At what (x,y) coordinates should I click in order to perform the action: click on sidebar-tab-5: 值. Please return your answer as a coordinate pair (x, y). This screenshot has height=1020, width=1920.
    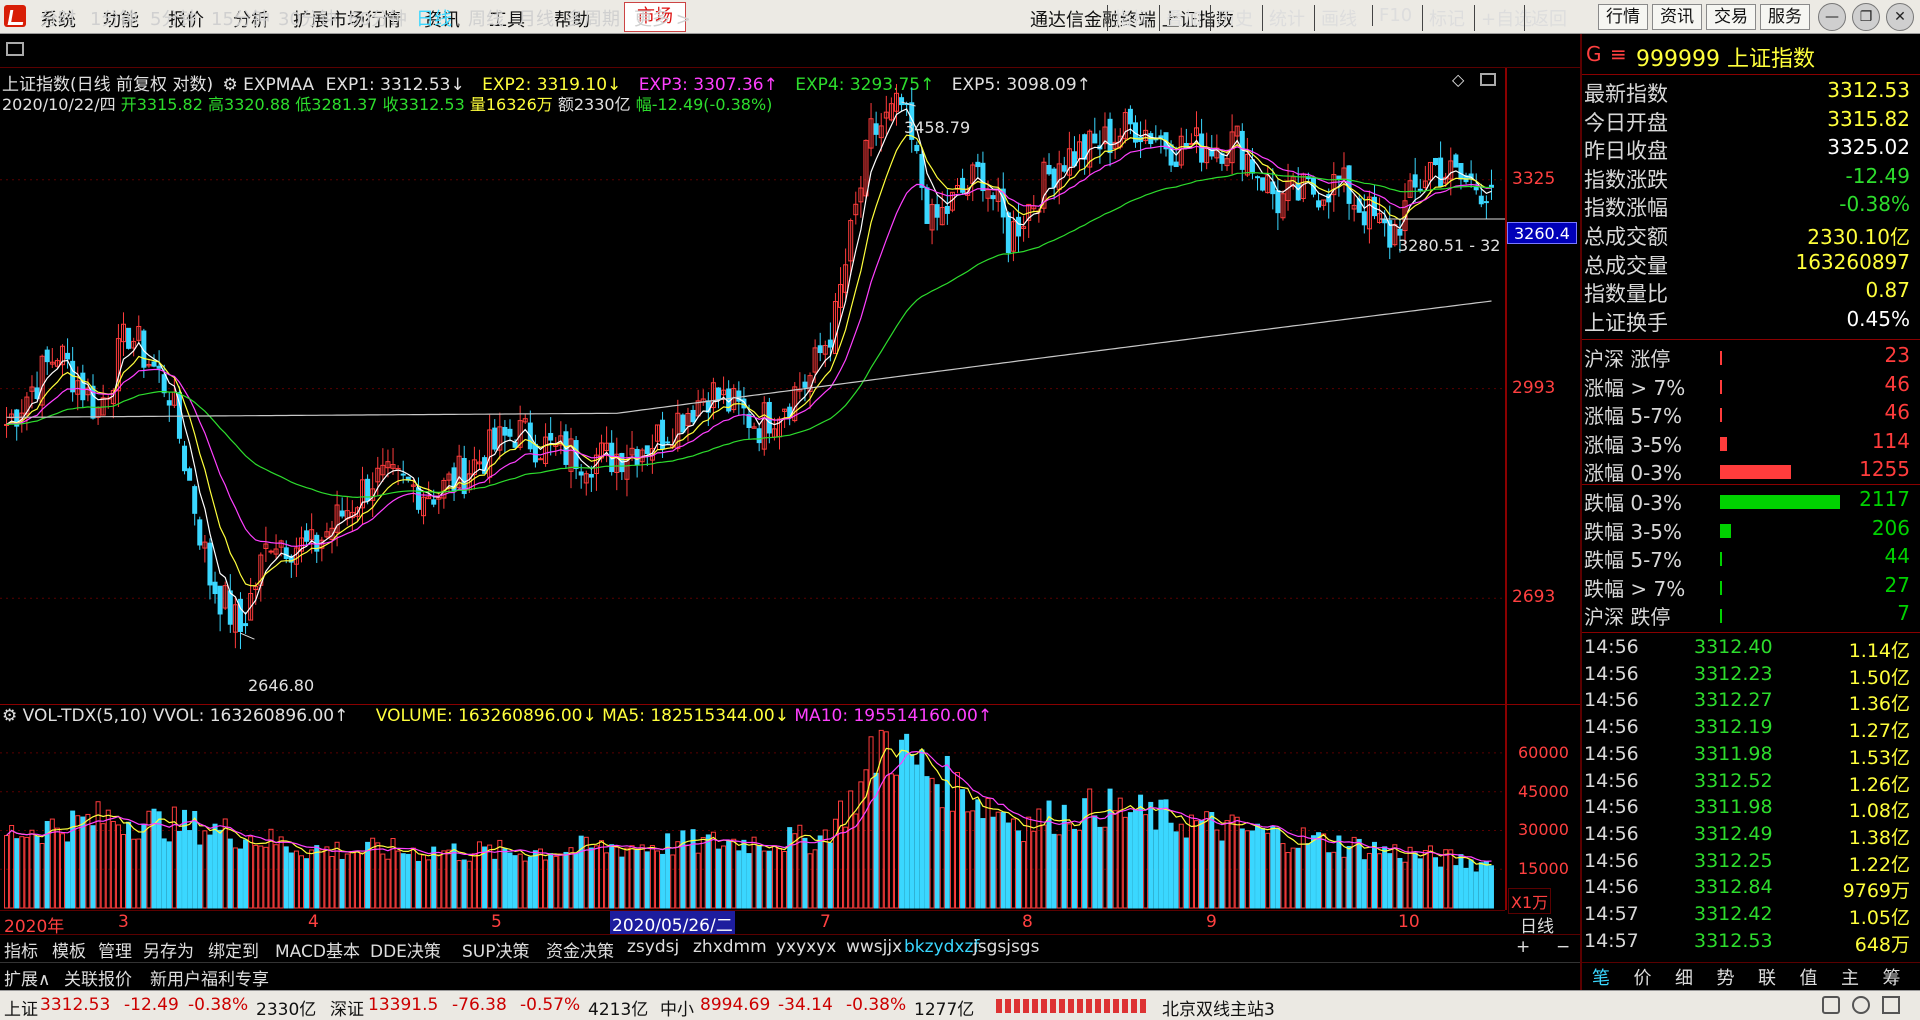
    Looking at the image, I should click on (1808, 978).